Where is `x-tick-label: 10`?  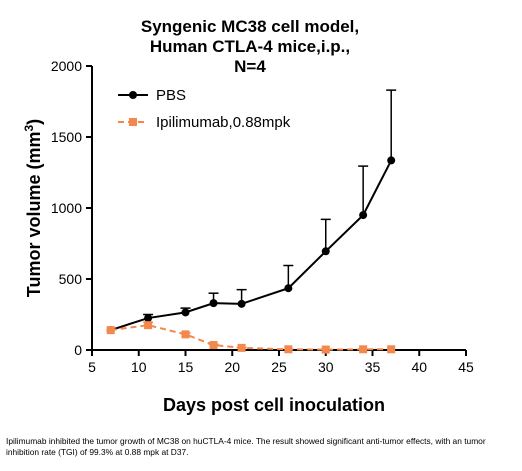
x-tick-label: 10 is located at coordinates (139, 367).